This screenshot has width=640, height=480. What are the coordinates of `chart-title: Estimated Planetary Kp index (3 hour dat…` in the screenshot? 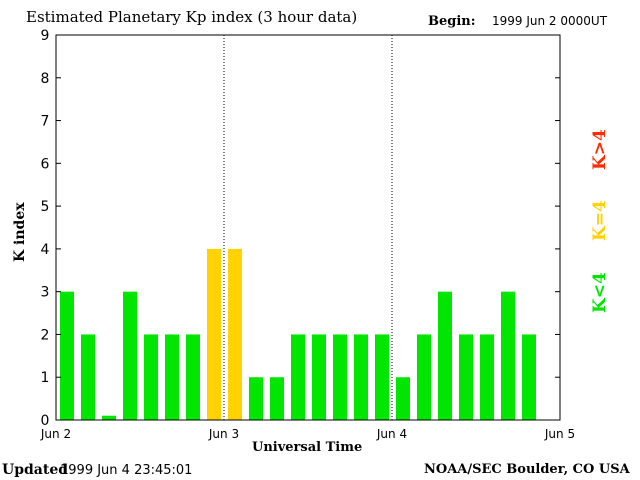 It's located at (192, 17).